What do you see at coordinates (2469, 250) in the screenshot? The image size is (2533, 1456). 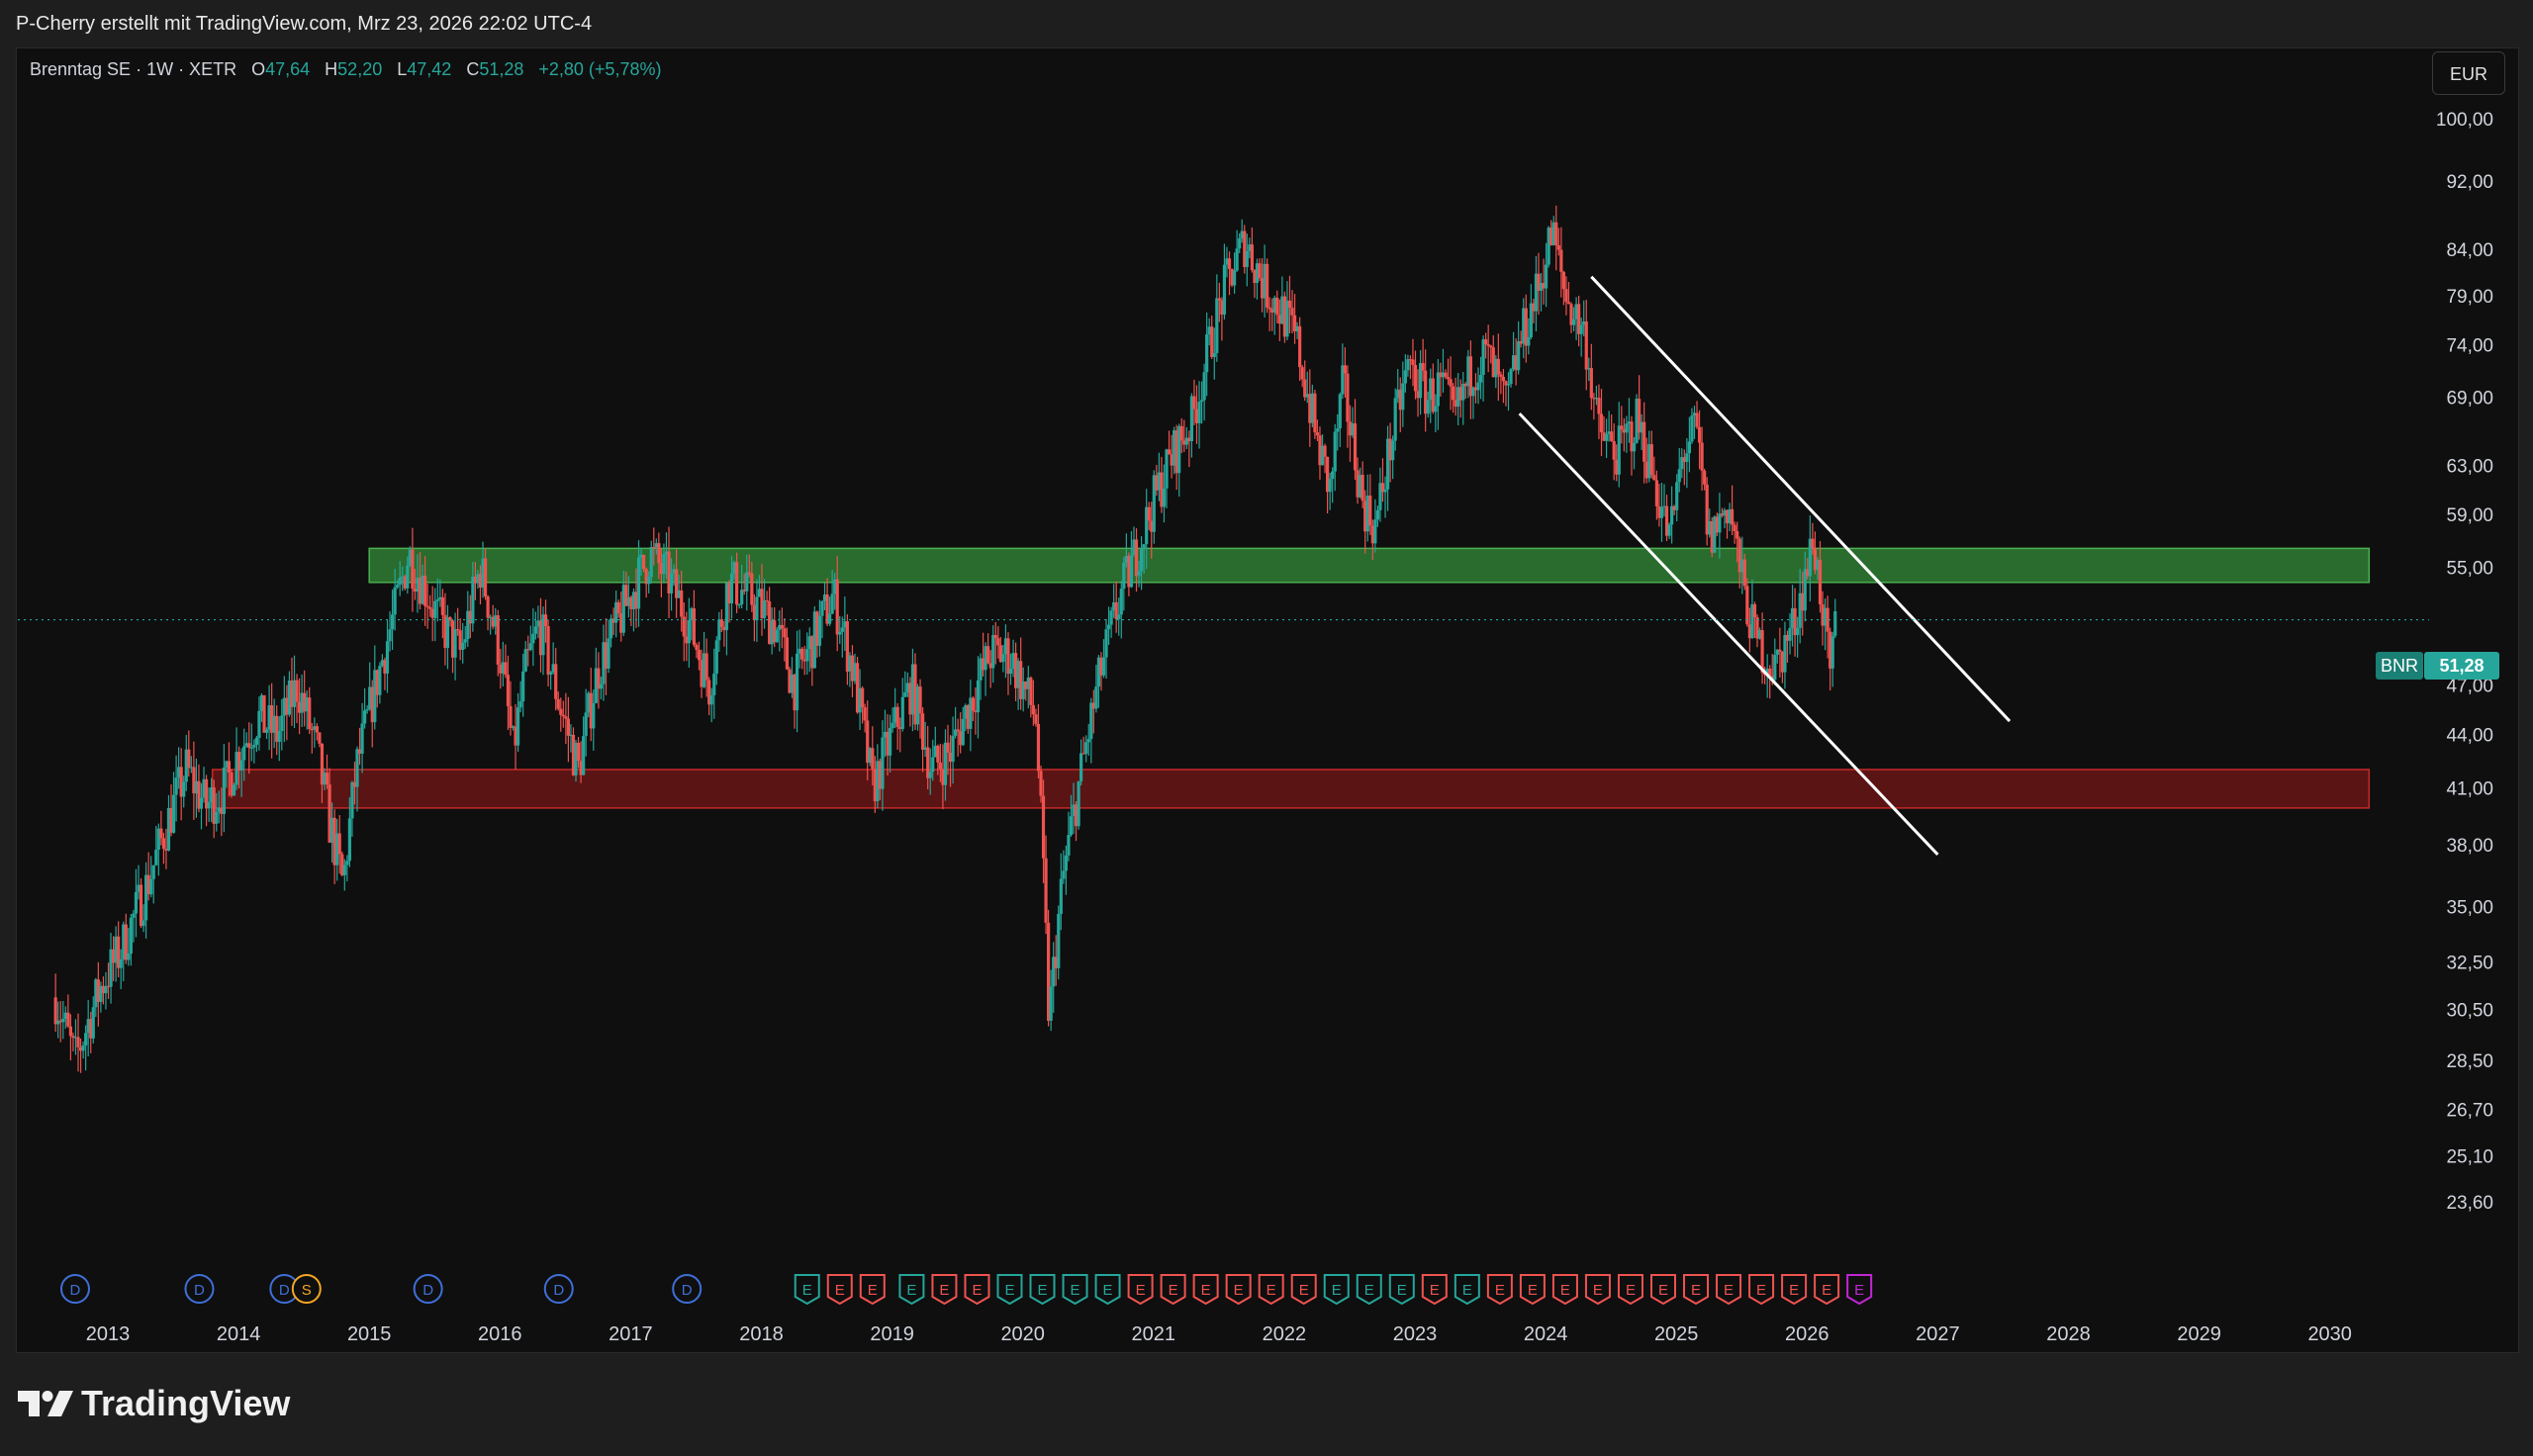 I see `y-tick-label: 84,00` at bounding box center [2469, 250].